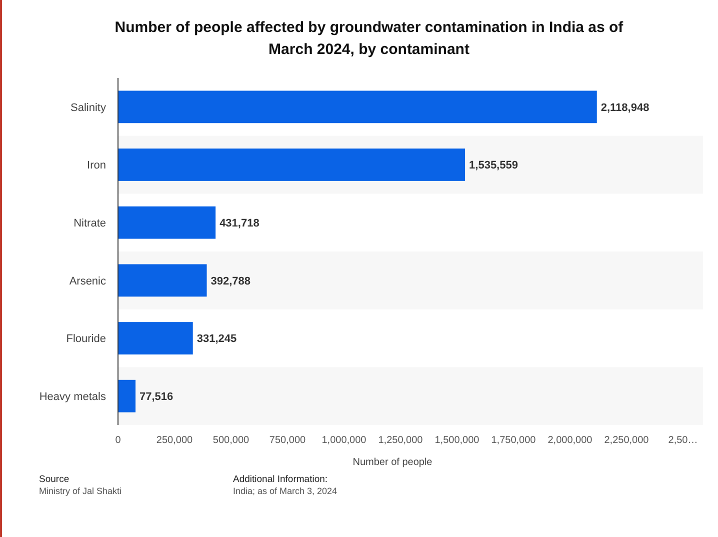  What do you see at coordinates (493, 166) in the screenshot?
I see `data-label: 1,535,559` at bounding box center [493, 166].